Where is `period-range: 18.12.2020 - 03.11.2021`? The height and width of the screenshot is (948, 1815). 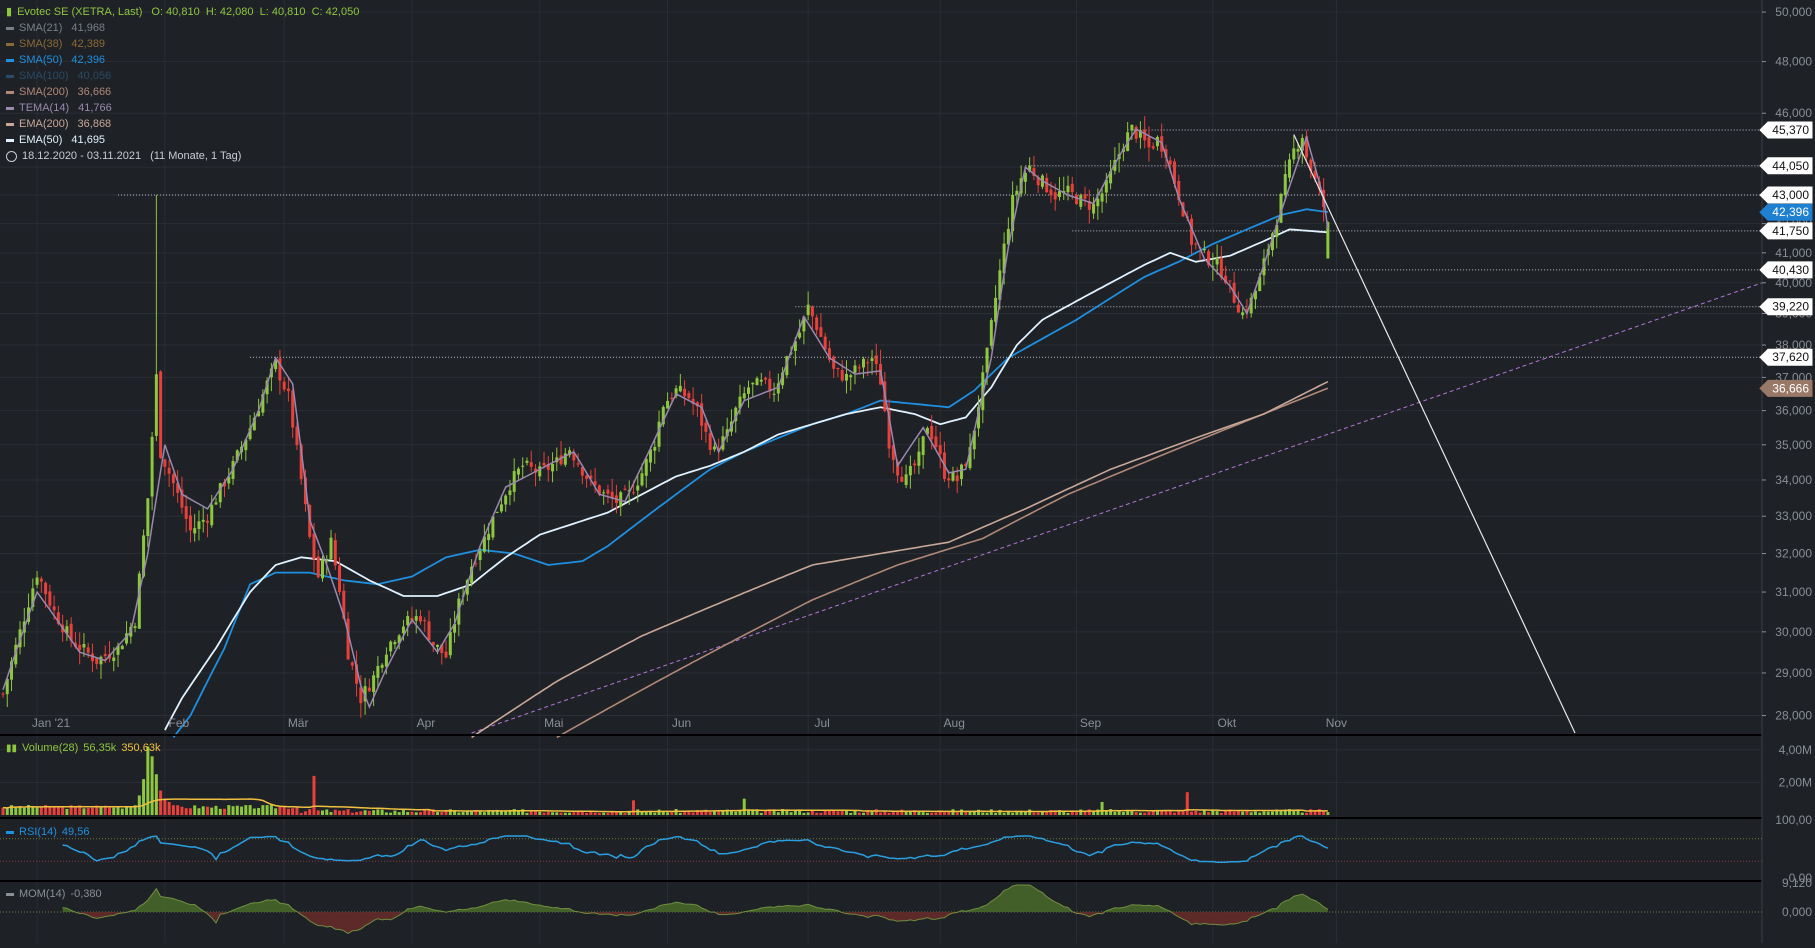 period-range: 18.12.2020 - 03.11.2021 is located at coordinates (82, 156).